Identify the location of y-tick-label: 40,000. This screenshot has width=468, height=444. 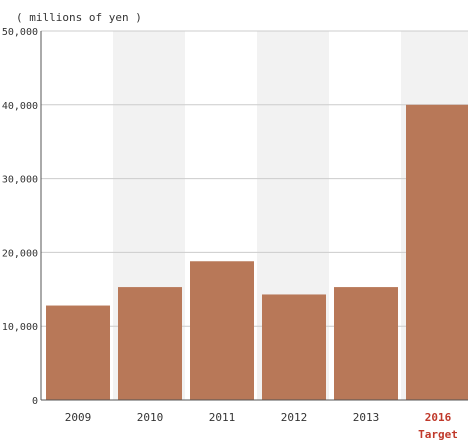
(20, 106).